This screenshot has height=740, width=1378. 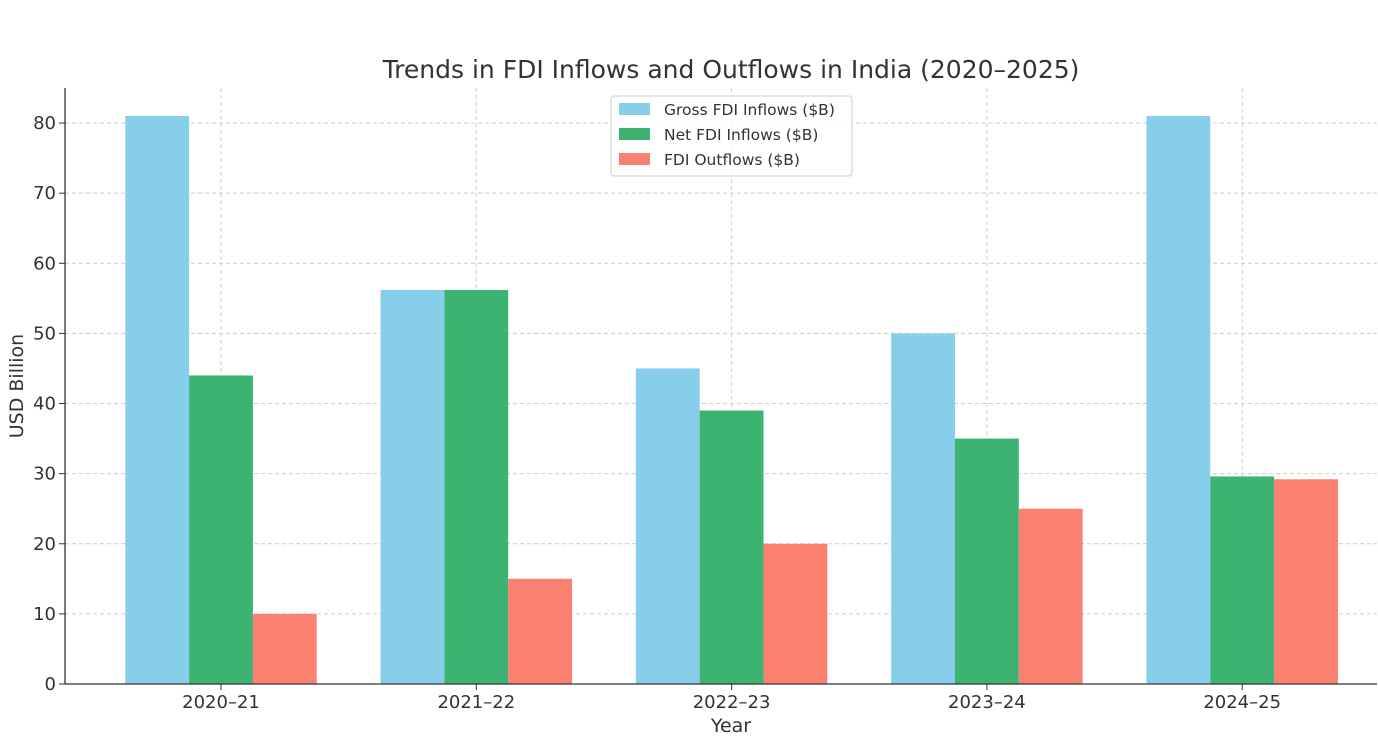 What do you see at coordinates (50, 684) in the screenshot?
I see `y-tick-label: 0` at bounding box center [50, 684].